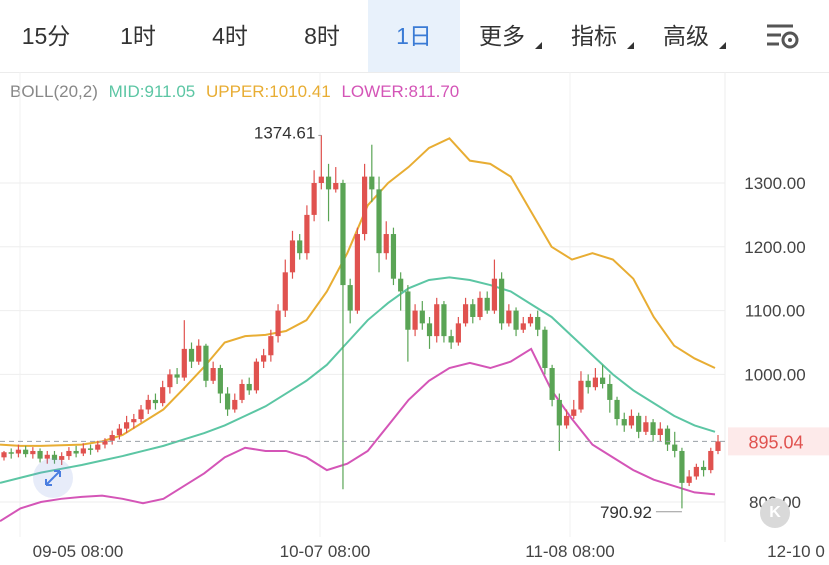  What do you see at coordinates (414, 36) in the screenshot?
I see `tab-1d: 1日` at bounding box center [414, 36].